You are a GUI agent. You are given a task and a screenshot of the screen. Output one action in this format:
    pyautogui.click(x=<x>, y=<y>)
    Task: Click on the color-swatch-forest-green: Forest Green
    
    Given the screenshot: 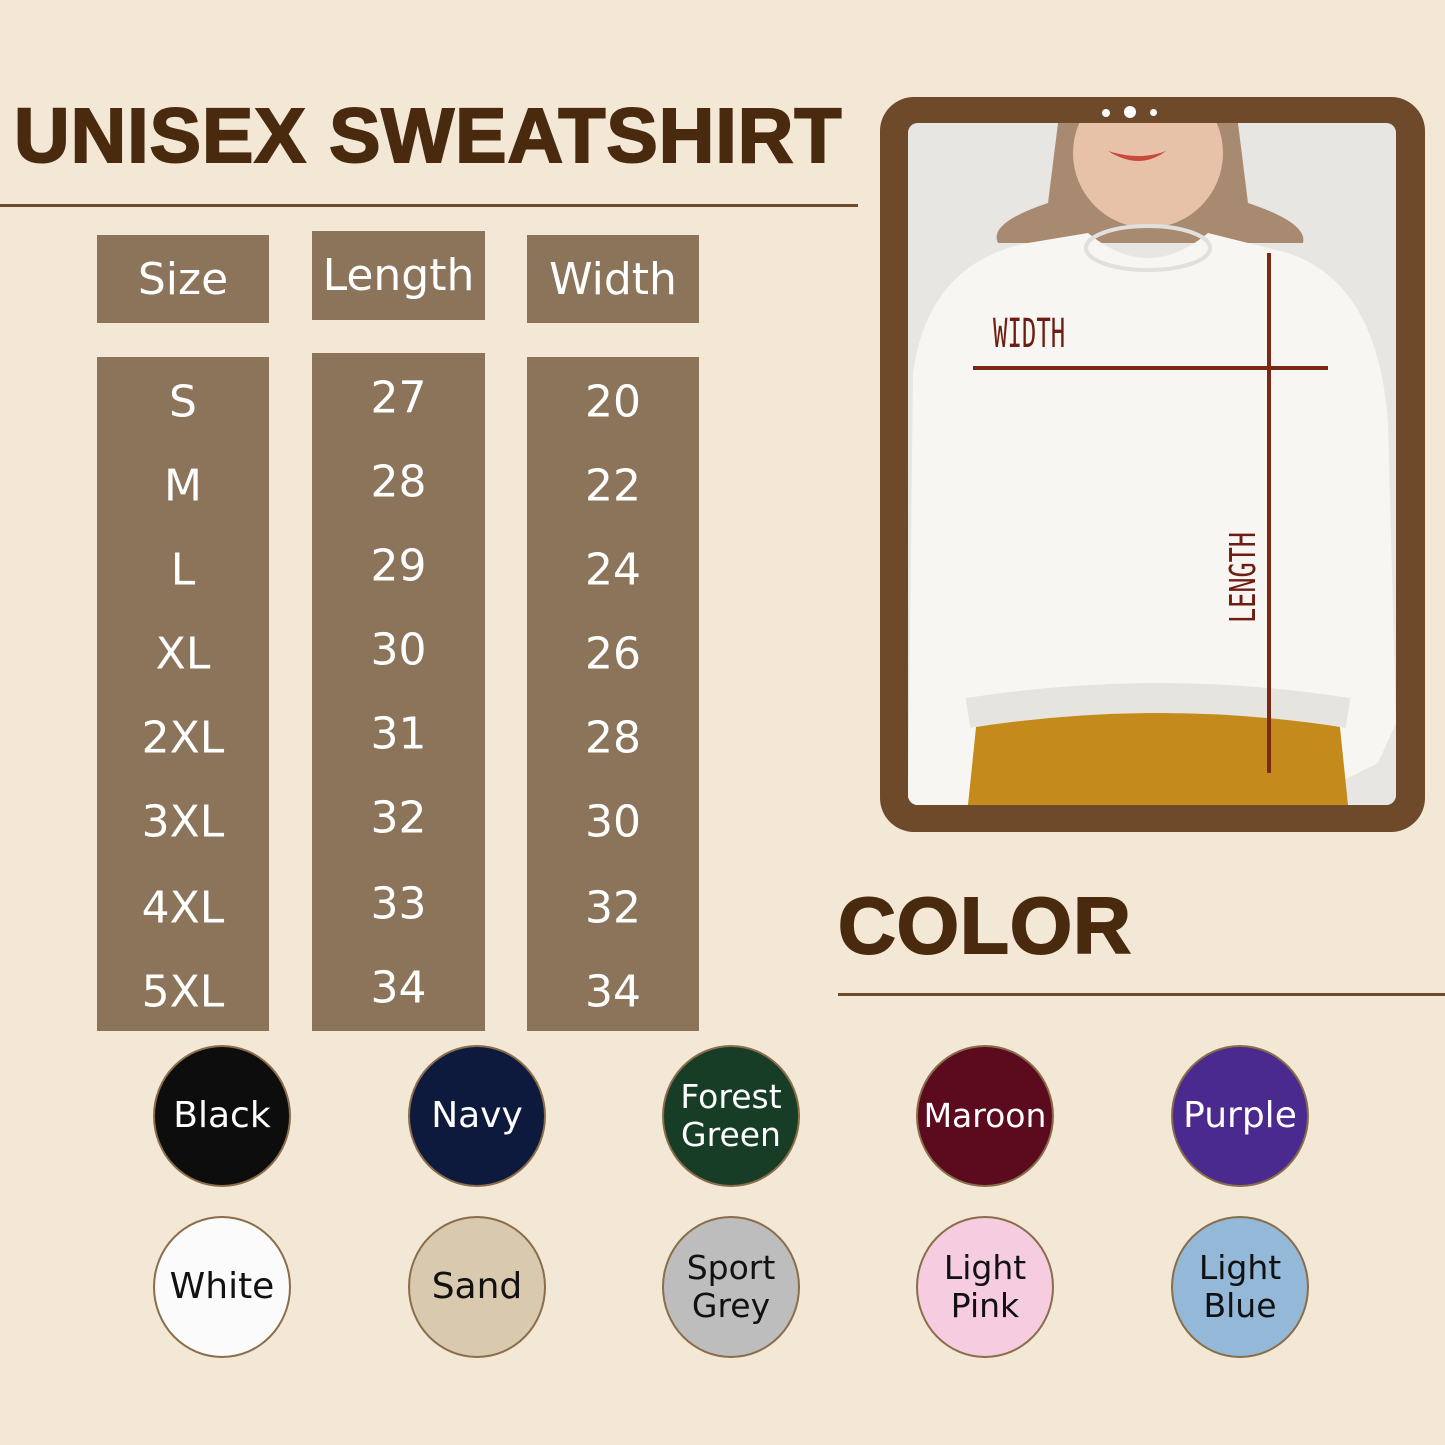 What is the action you would take?
    pyautogui.click(x=731, y=1116)
    